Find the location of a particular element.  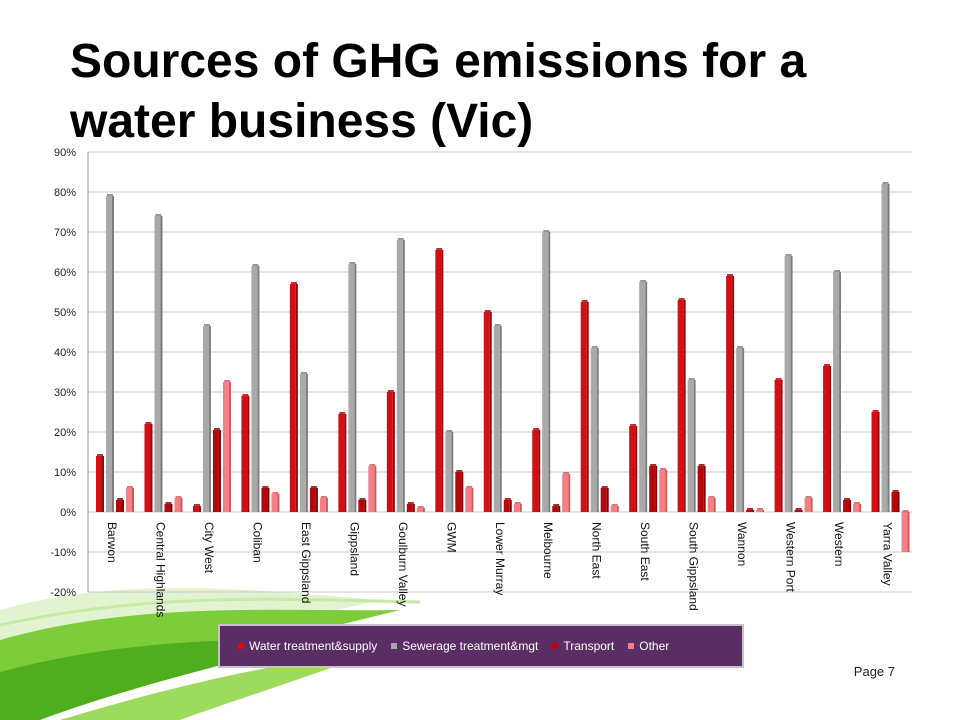

legend-label-water: Water treatment&supply is located at coordinates (313, 646).